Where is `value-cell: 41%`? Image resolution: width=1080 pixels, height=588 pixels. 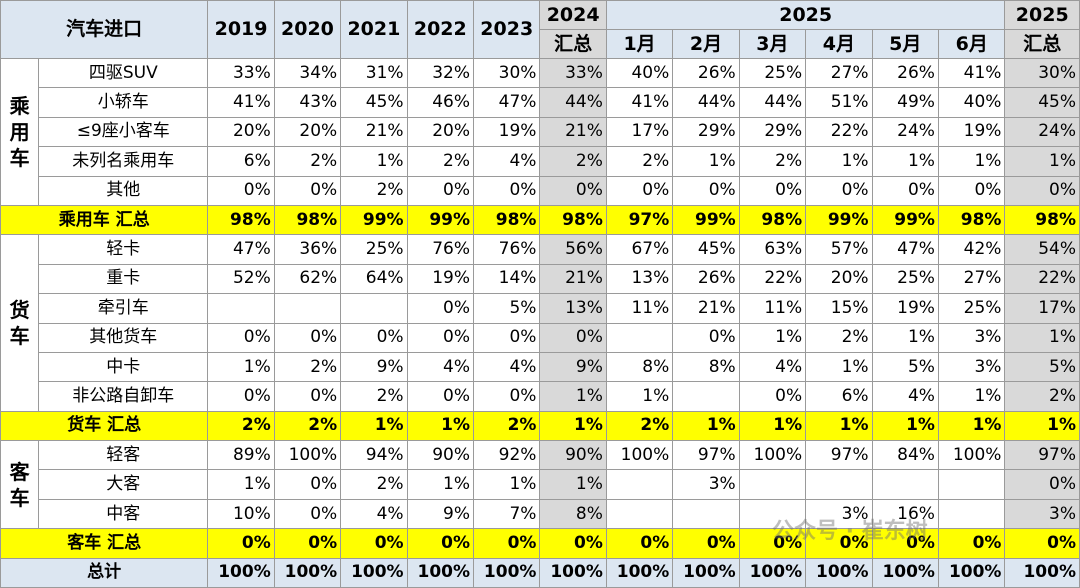 value-cell: 41% is located at coordinates (971, 73).